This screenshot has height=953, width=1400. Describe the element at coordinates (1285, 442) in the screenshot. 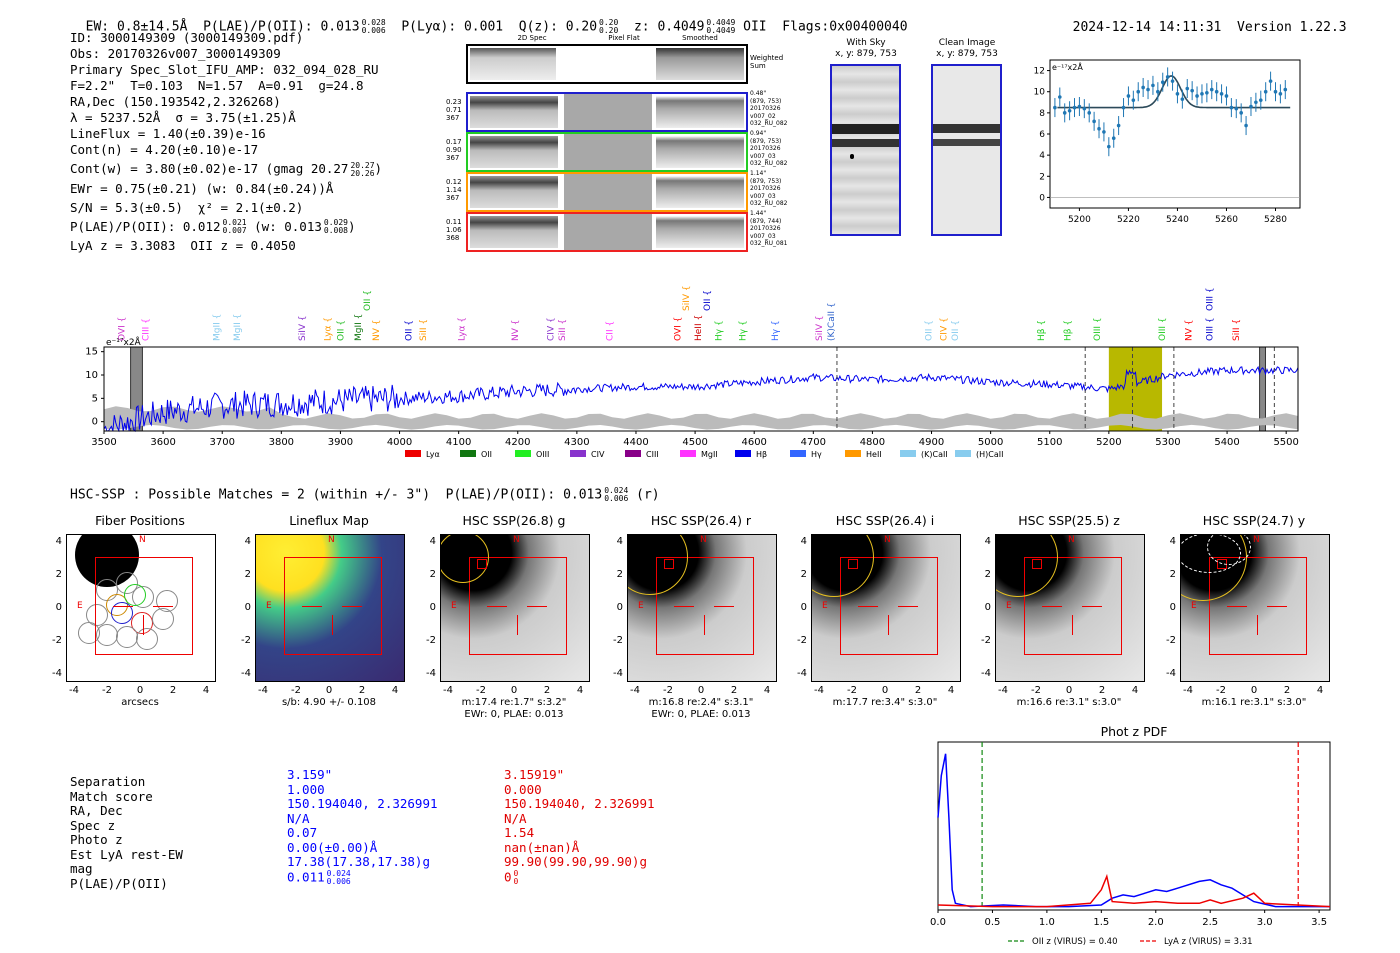

I see `spectrum-xtick-label: 5500` at that location.